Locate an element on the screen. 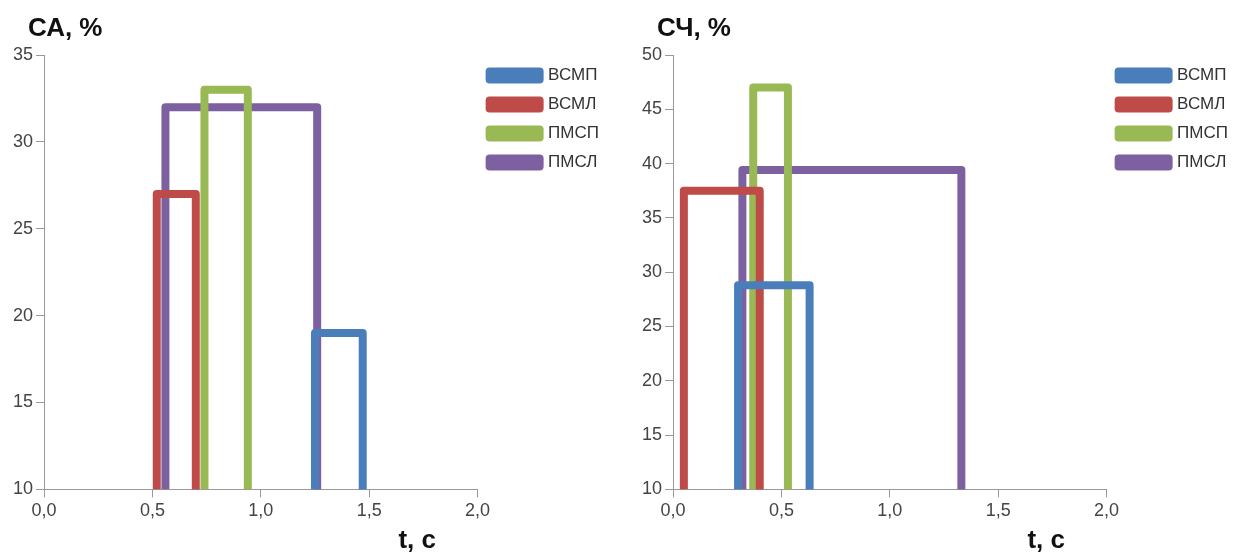 This screenshot has width=1259, height=555. y-tick-label: 50 is located at coordinates (652, 53).